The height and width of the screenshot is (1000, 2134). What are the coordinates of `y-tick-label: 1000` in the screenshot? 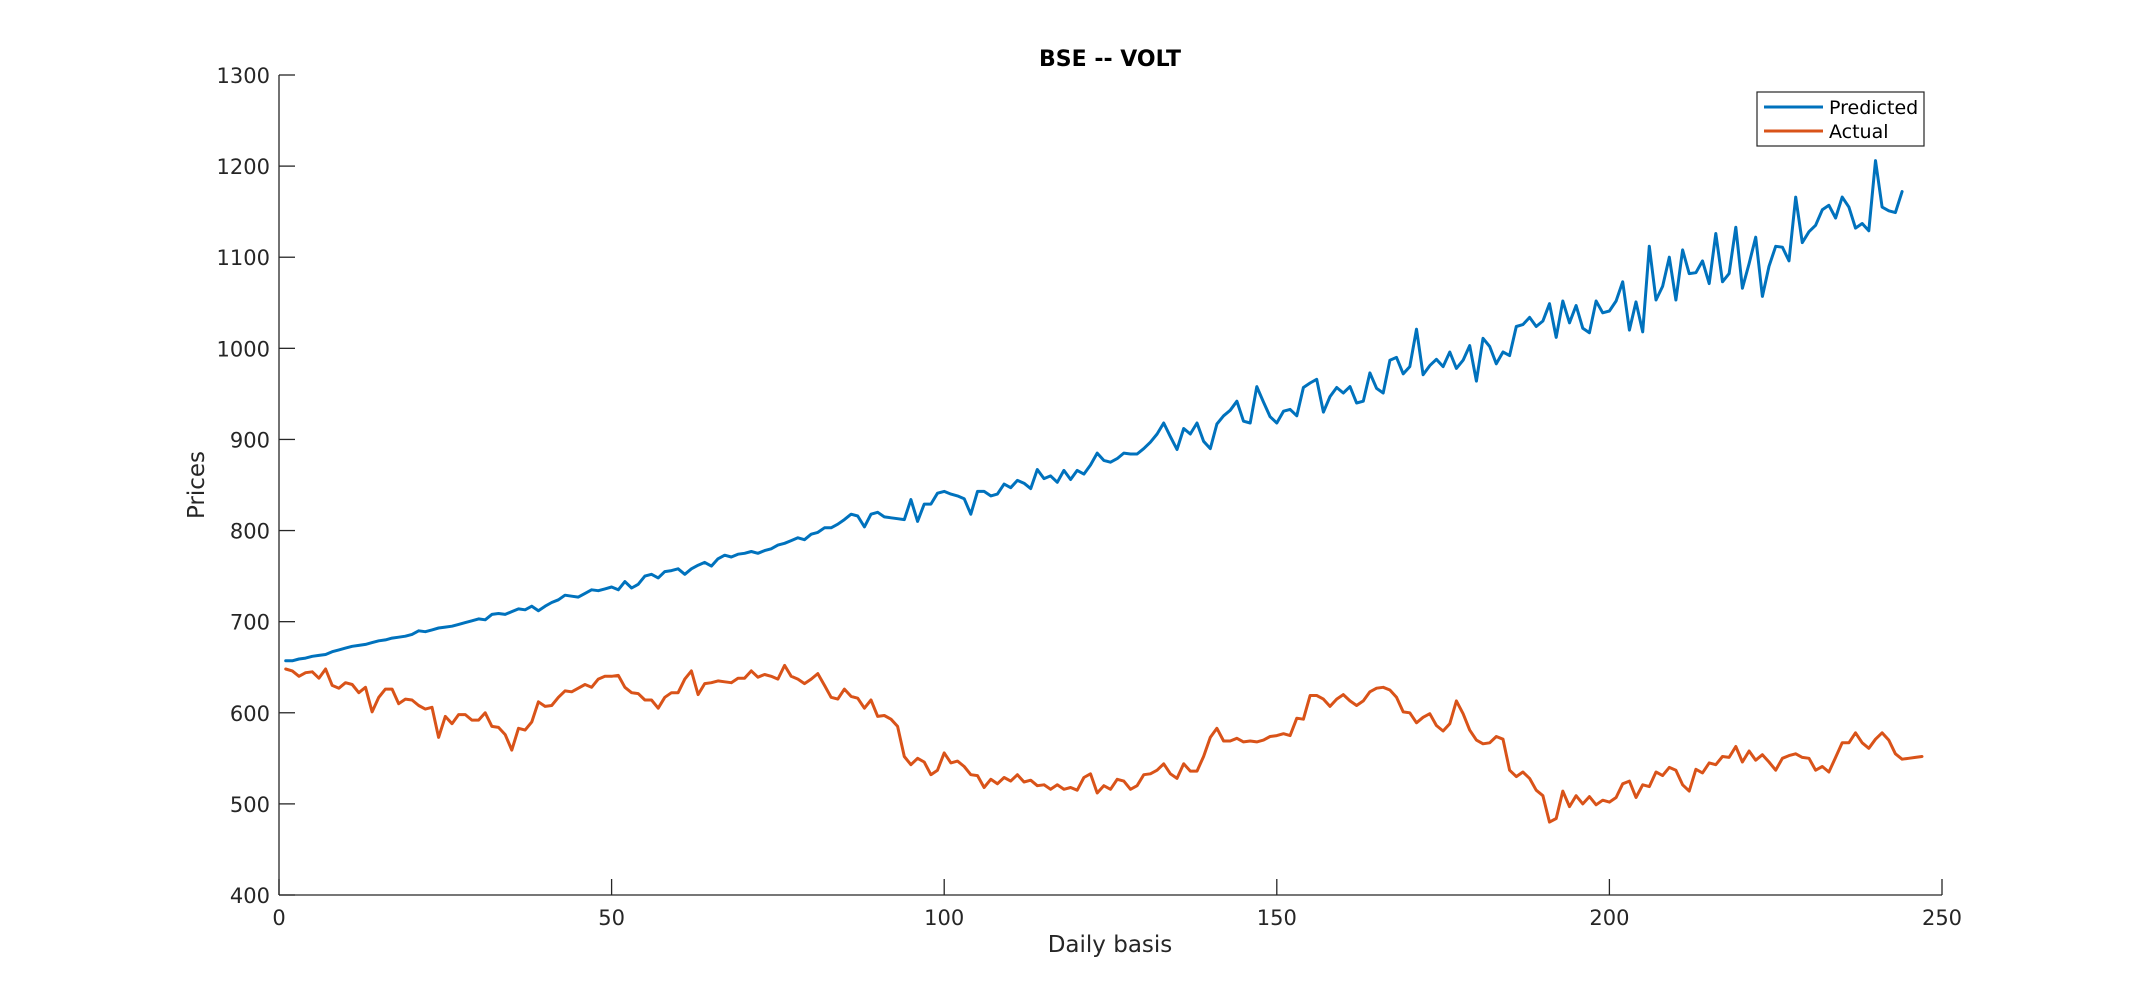 It's located at (243, 349).